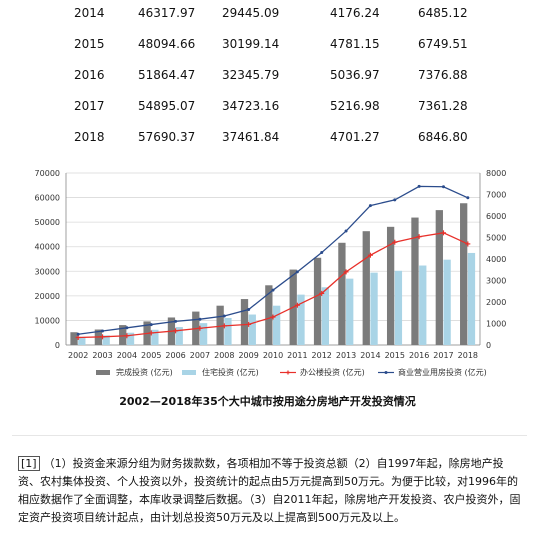 The image size is (535, 537). Describe the element at coordinates (468, 355) in the screenshot. I see `x-axis-tick-label: 2018` at that location.